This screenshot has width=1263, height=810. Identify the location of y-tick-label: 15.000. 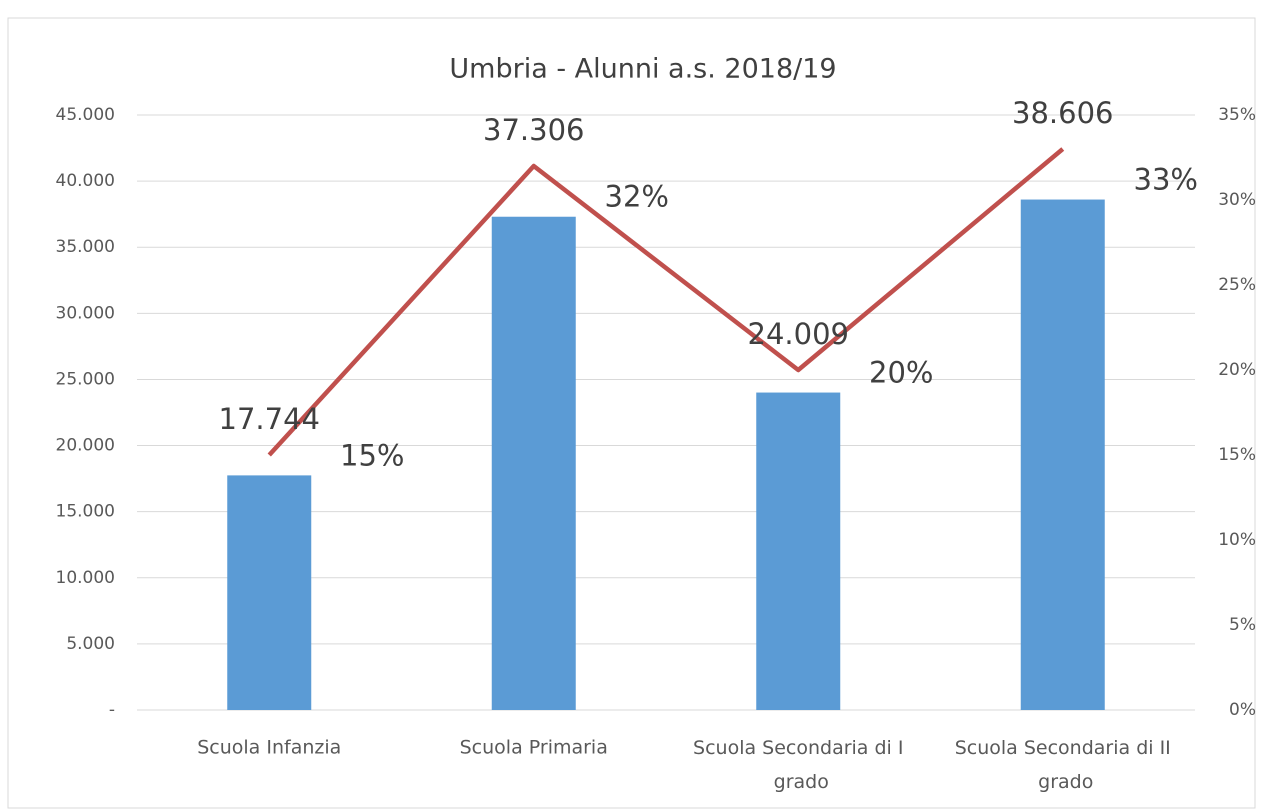
(85, 512).